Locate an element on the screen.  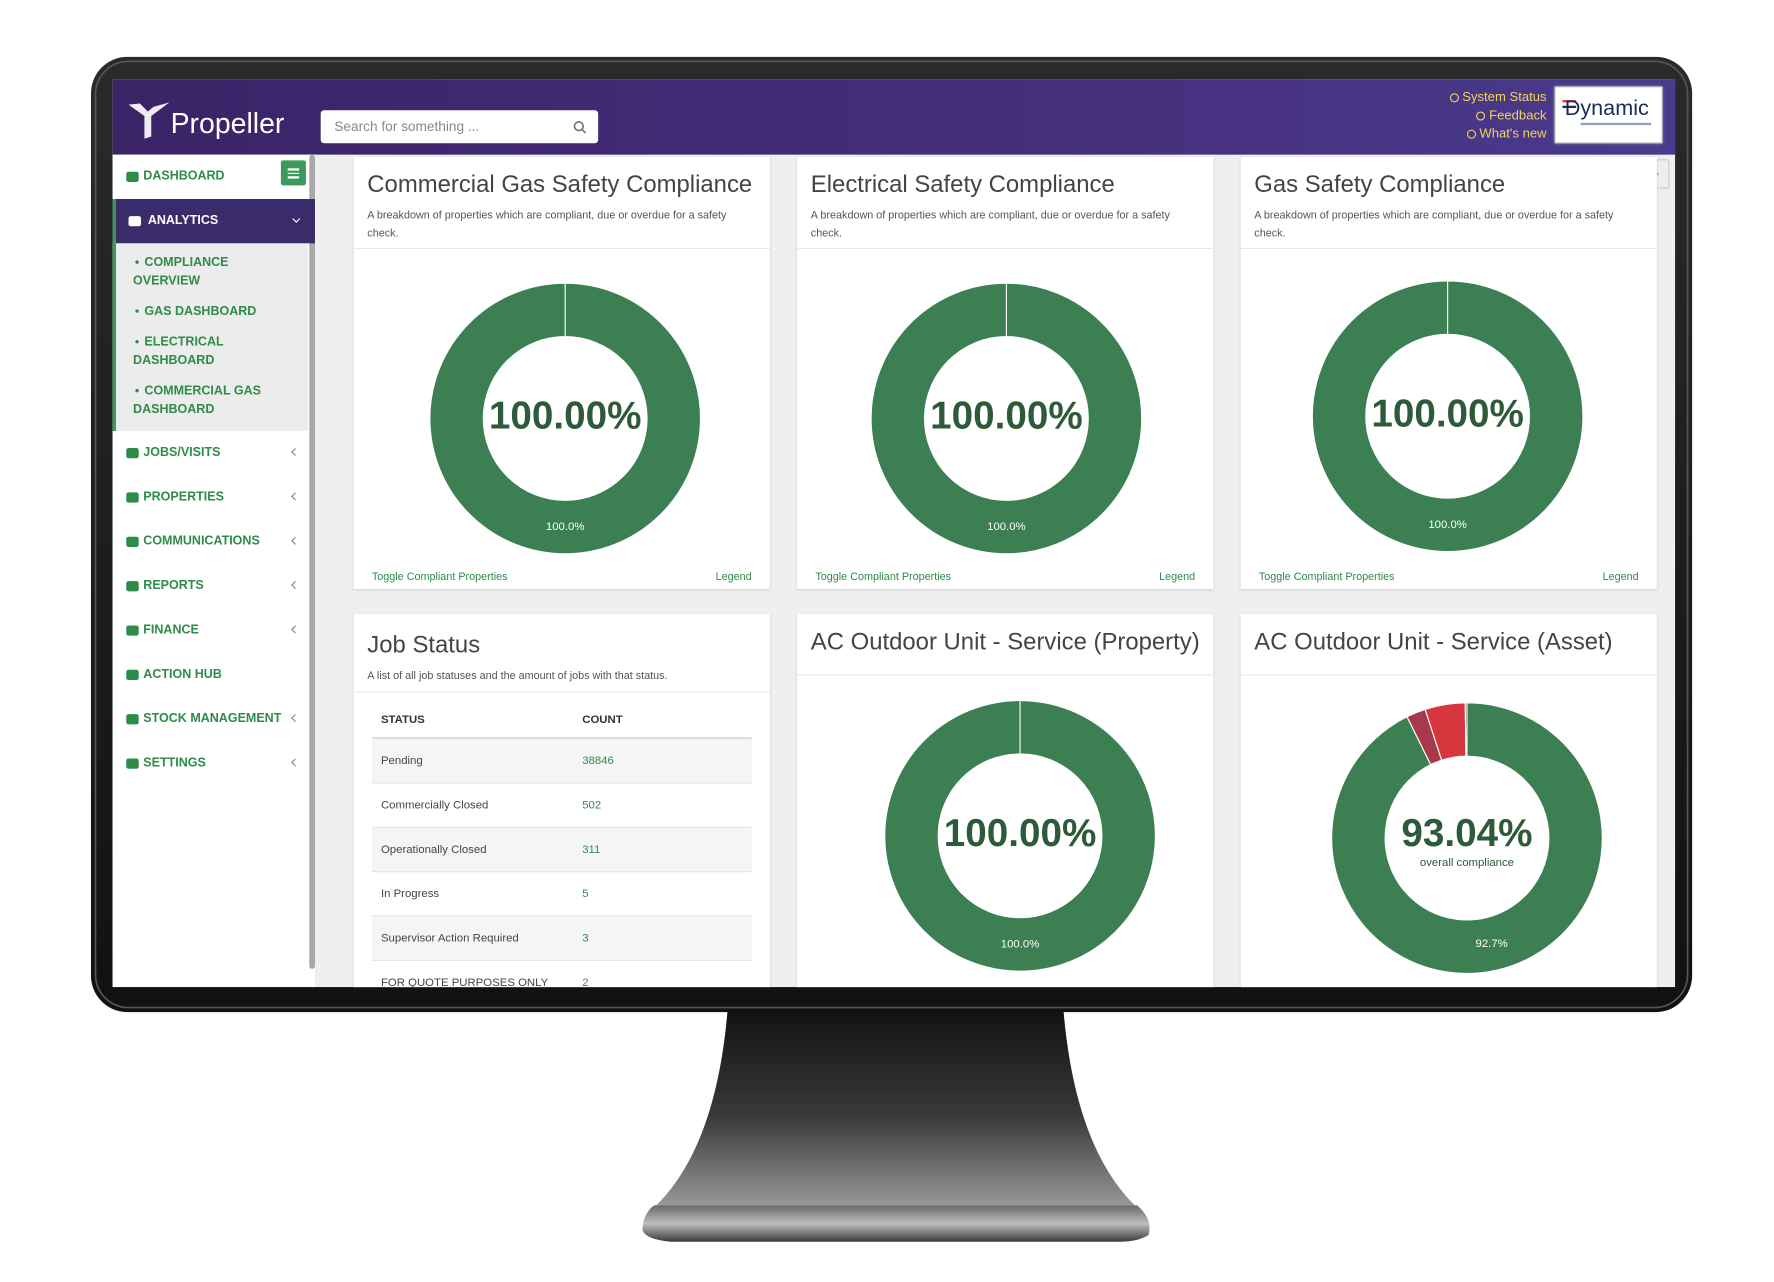
nav-item: REPORTS is located at coordinates (211, 586).